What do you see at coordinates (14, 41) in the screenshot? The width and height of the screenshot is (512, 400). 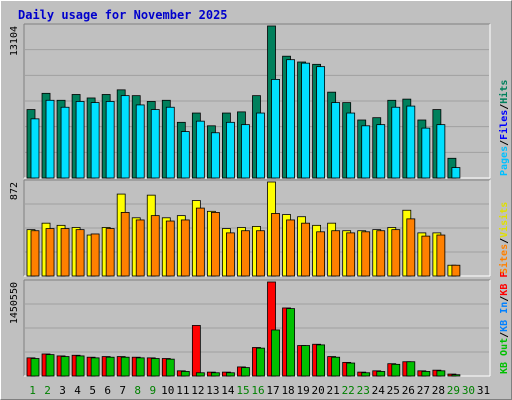 I see `panel-hits-max-label: 13104` at bounding box center [14, 41].